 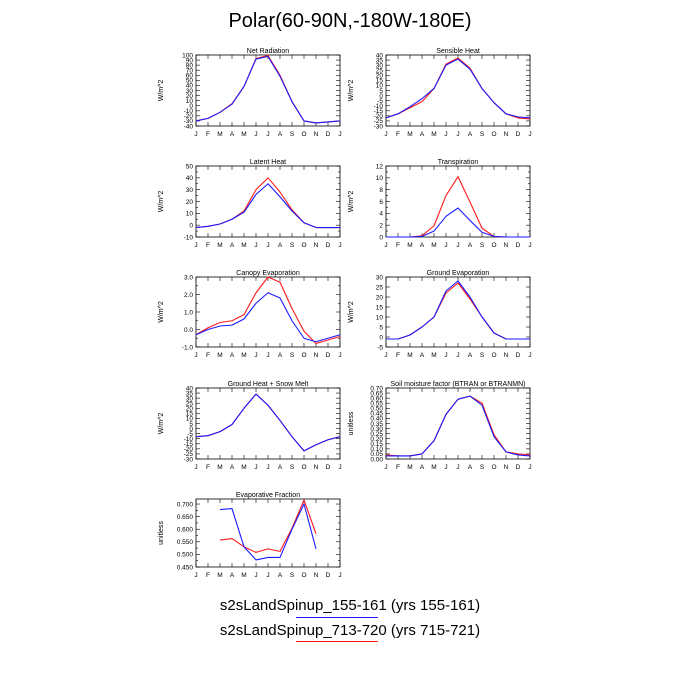 What do you see at coordinates (379, 126) in the screenshot?
I see `y-tick-label: -30` at bounding box center [379, 126].